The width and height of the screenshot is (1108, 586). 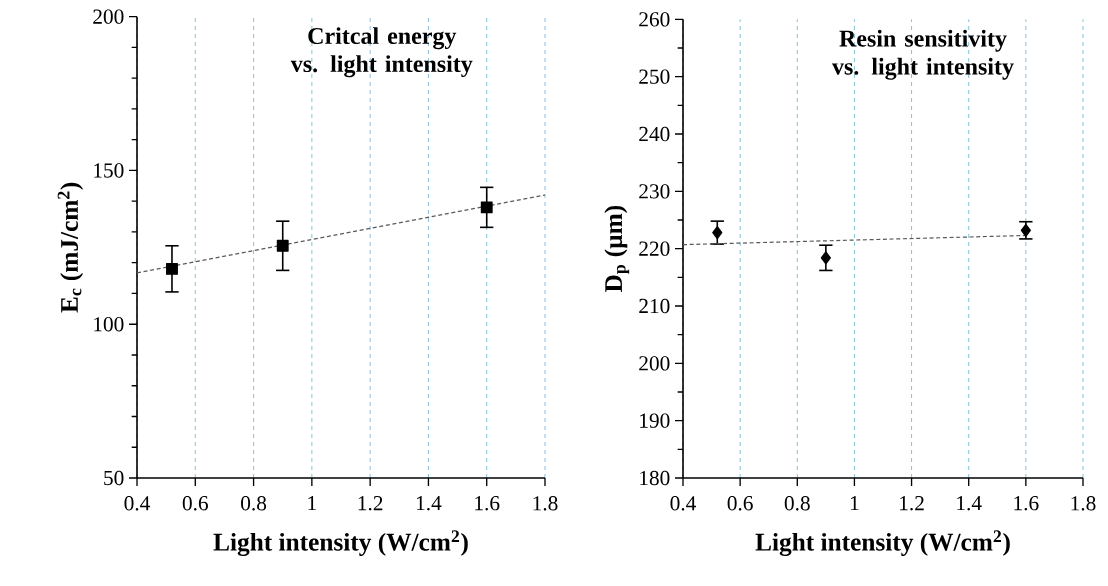 I want to click on y-tick-label: 180, so click(x=655, y=478).